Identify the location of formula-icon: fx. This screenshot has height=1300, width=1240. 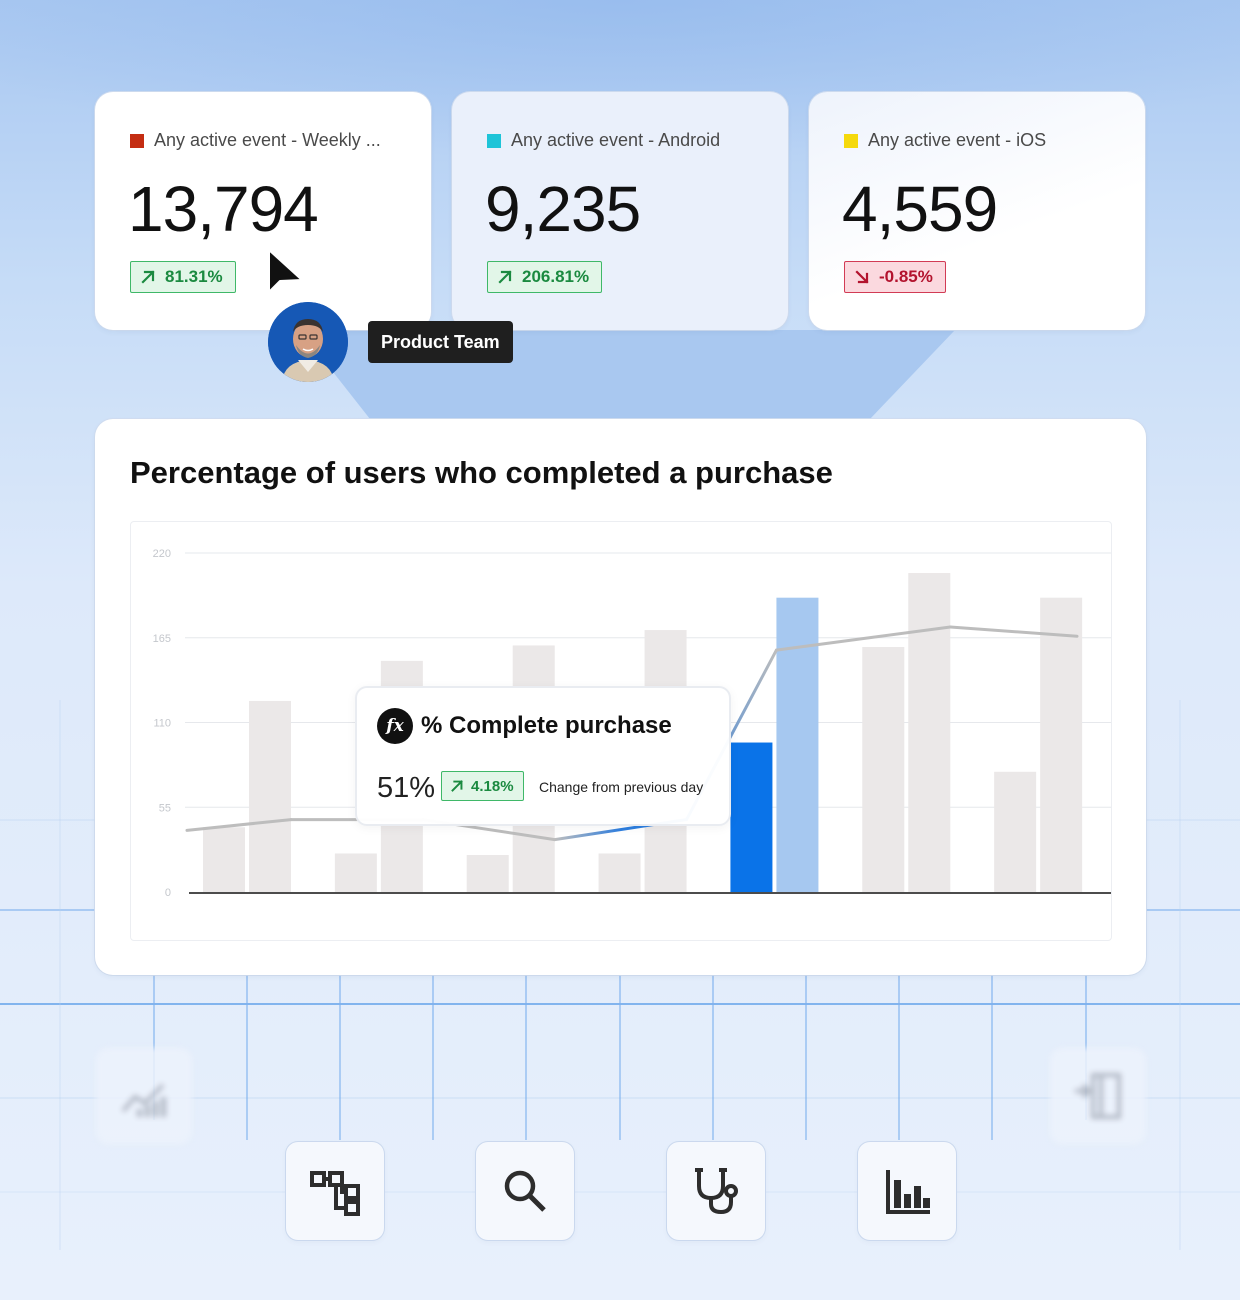
(395, 726).